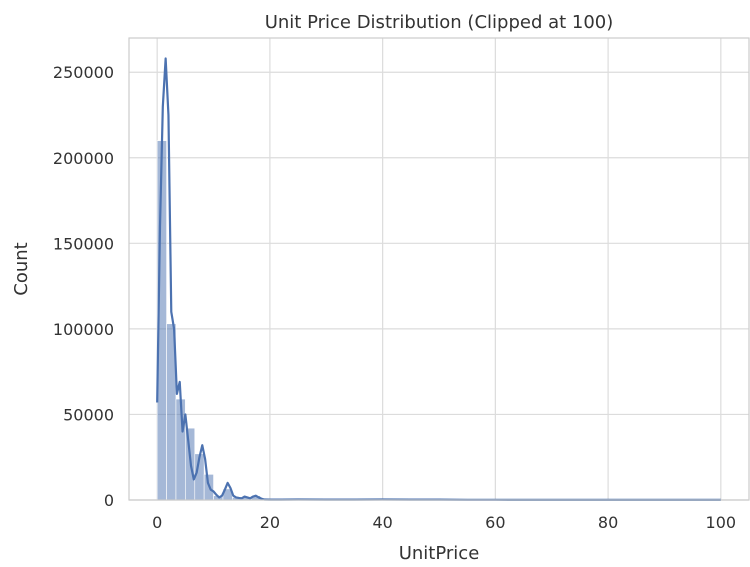  What do you see at coordinates (382, 522) in the screenshot?
I see `x-tick-label: 40` at bounding box center [382, 522].